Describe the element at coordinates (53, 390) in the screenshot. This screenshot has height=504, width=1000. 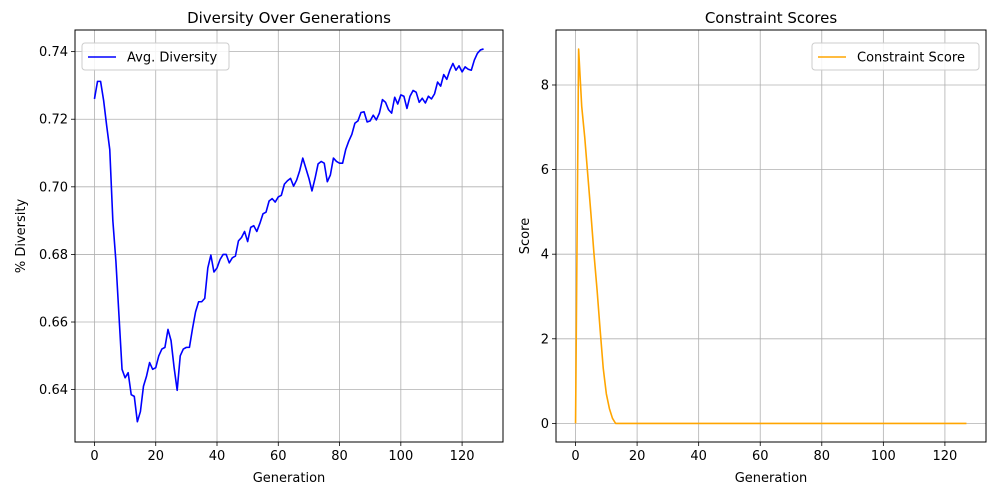
I see `diversity-y-tick-label: 0.64` at that location.